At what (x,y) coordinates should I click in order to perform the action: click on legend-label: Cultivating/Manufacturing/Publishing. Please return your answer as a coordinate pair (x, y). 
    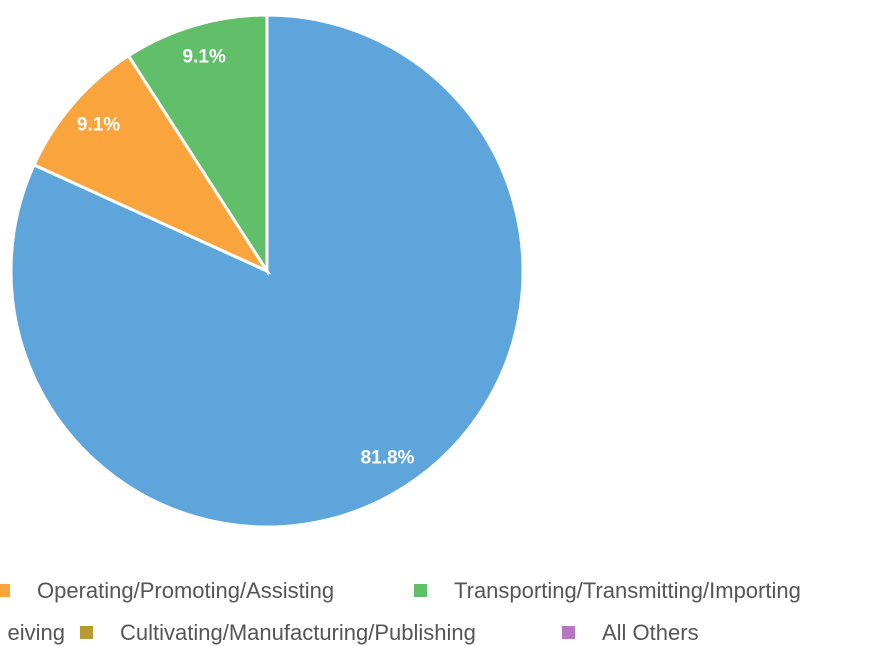
    Looking at the image, I should click on (298, 632).